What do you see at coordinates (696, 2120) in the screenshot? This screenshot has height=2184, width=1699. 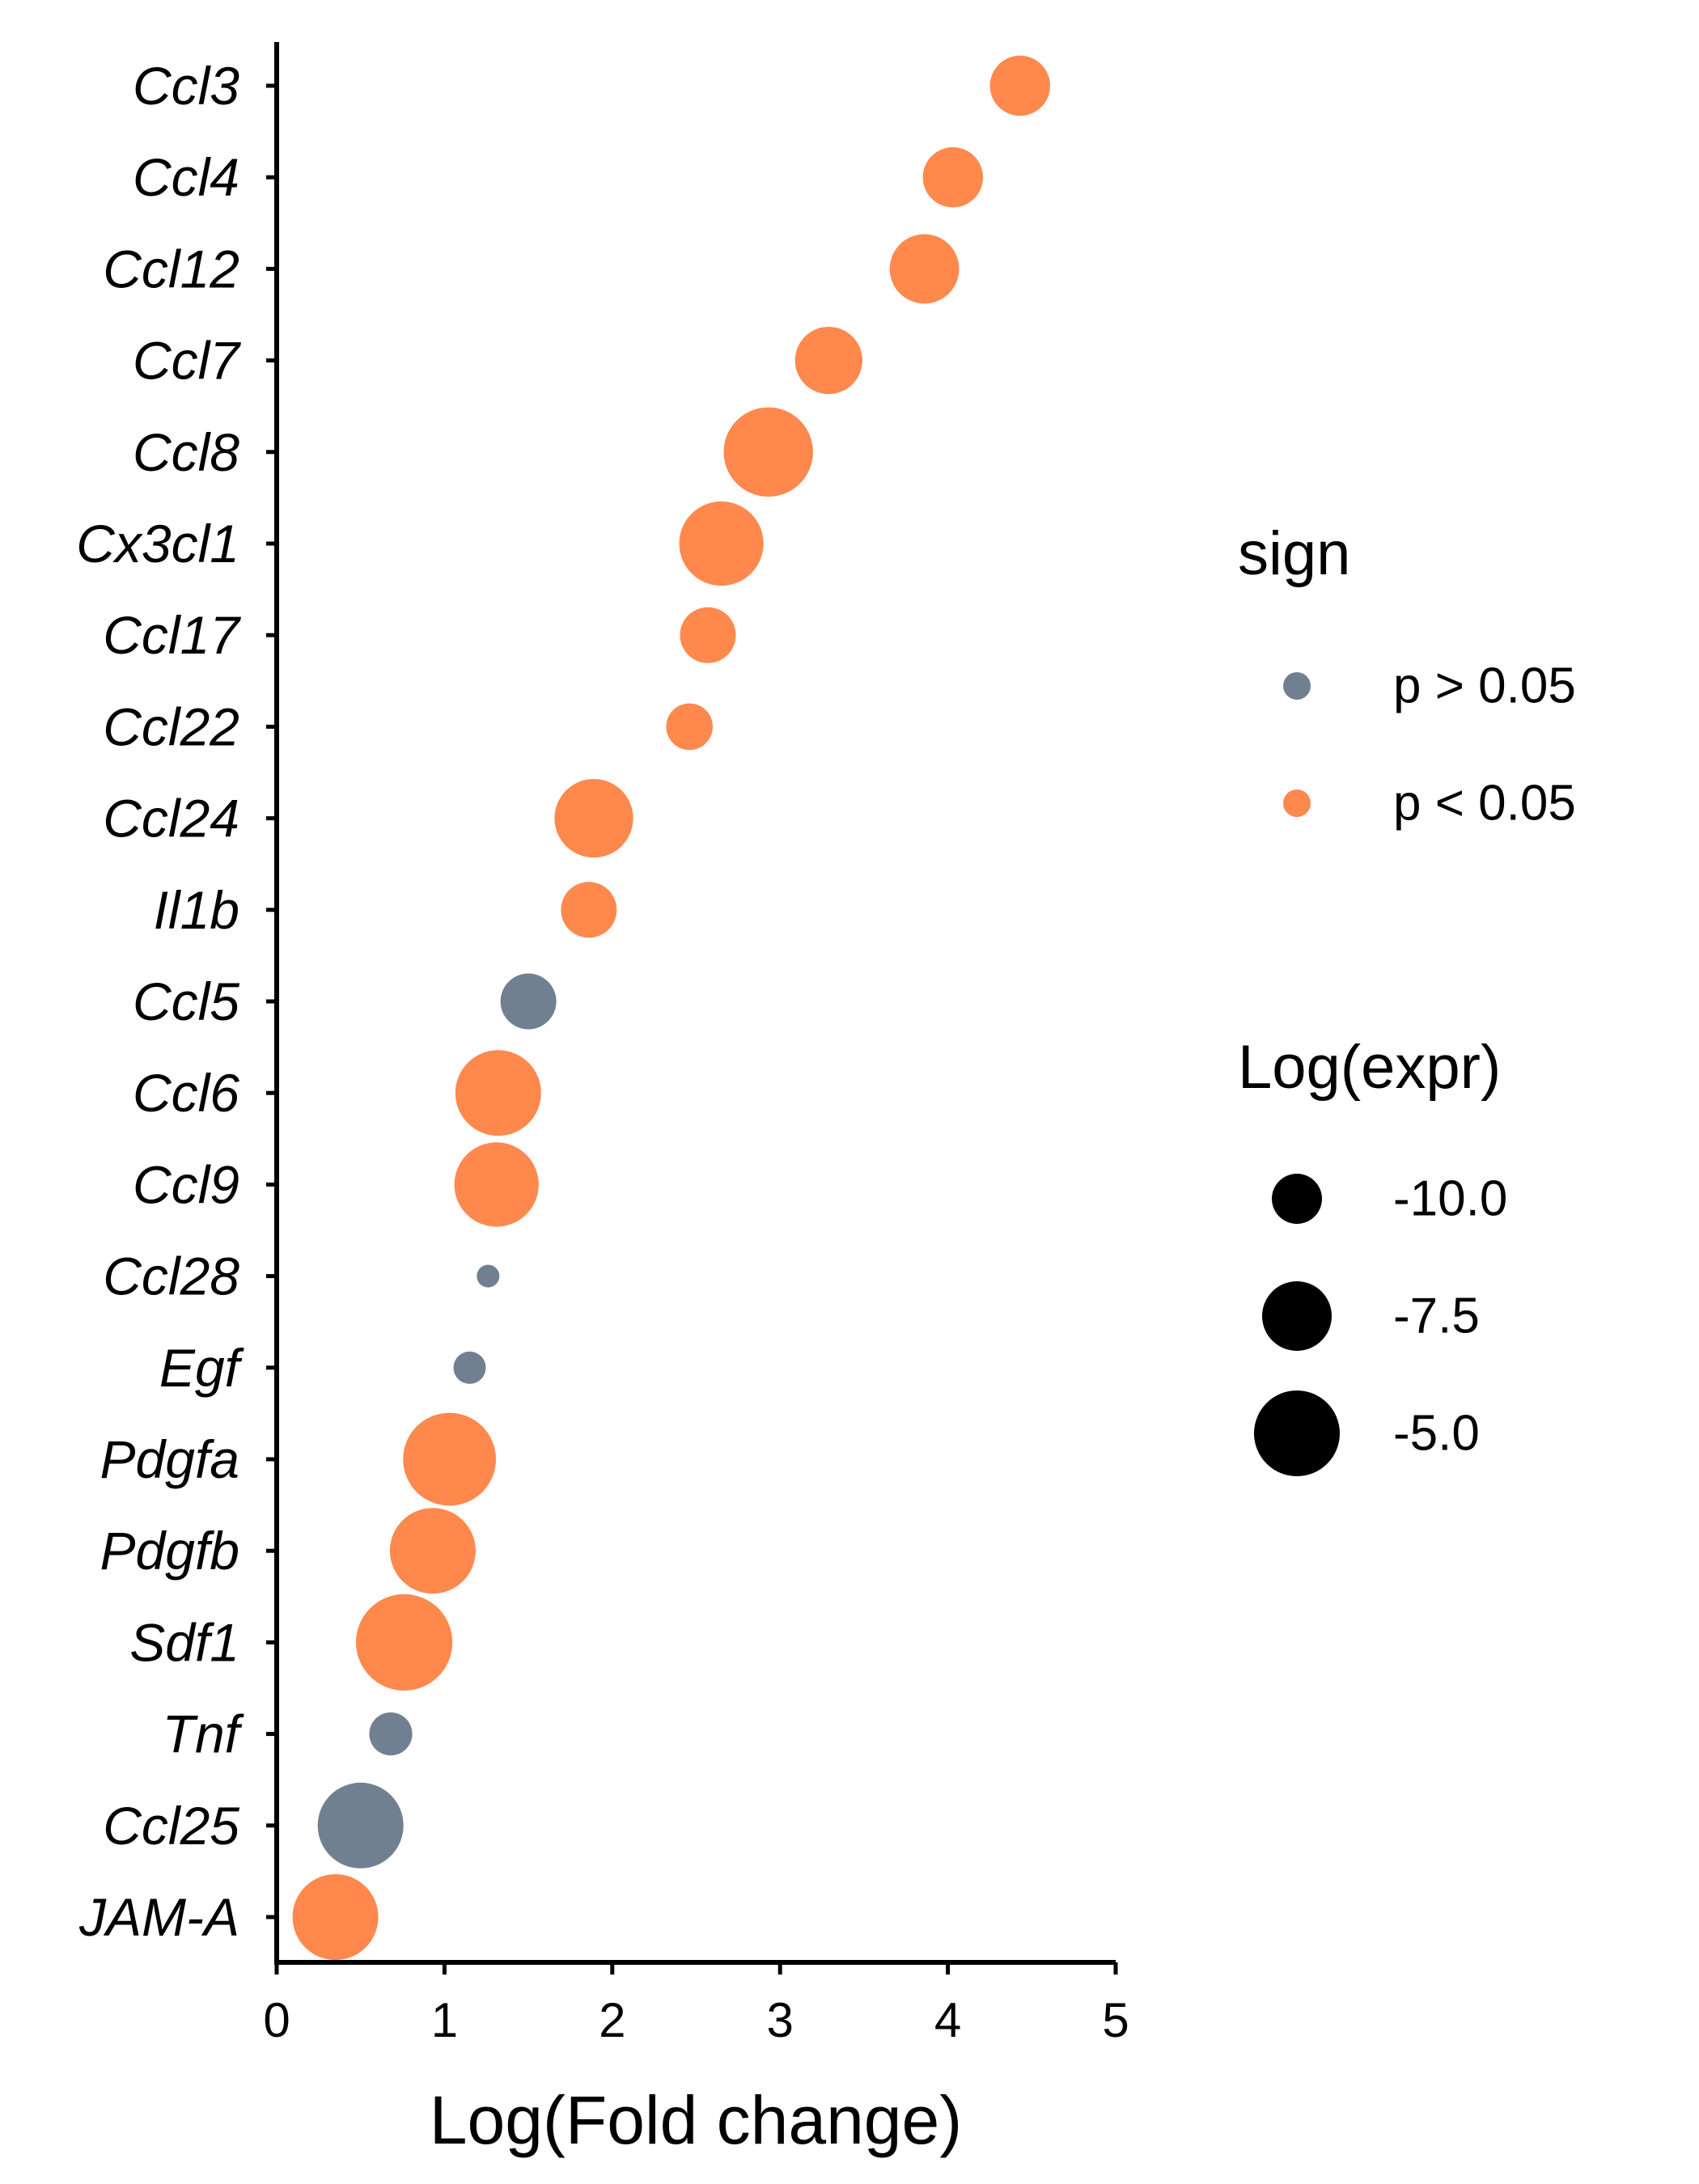 I see `x-axis-title: Log(Fold change)` at bounding box center [696, 2120].